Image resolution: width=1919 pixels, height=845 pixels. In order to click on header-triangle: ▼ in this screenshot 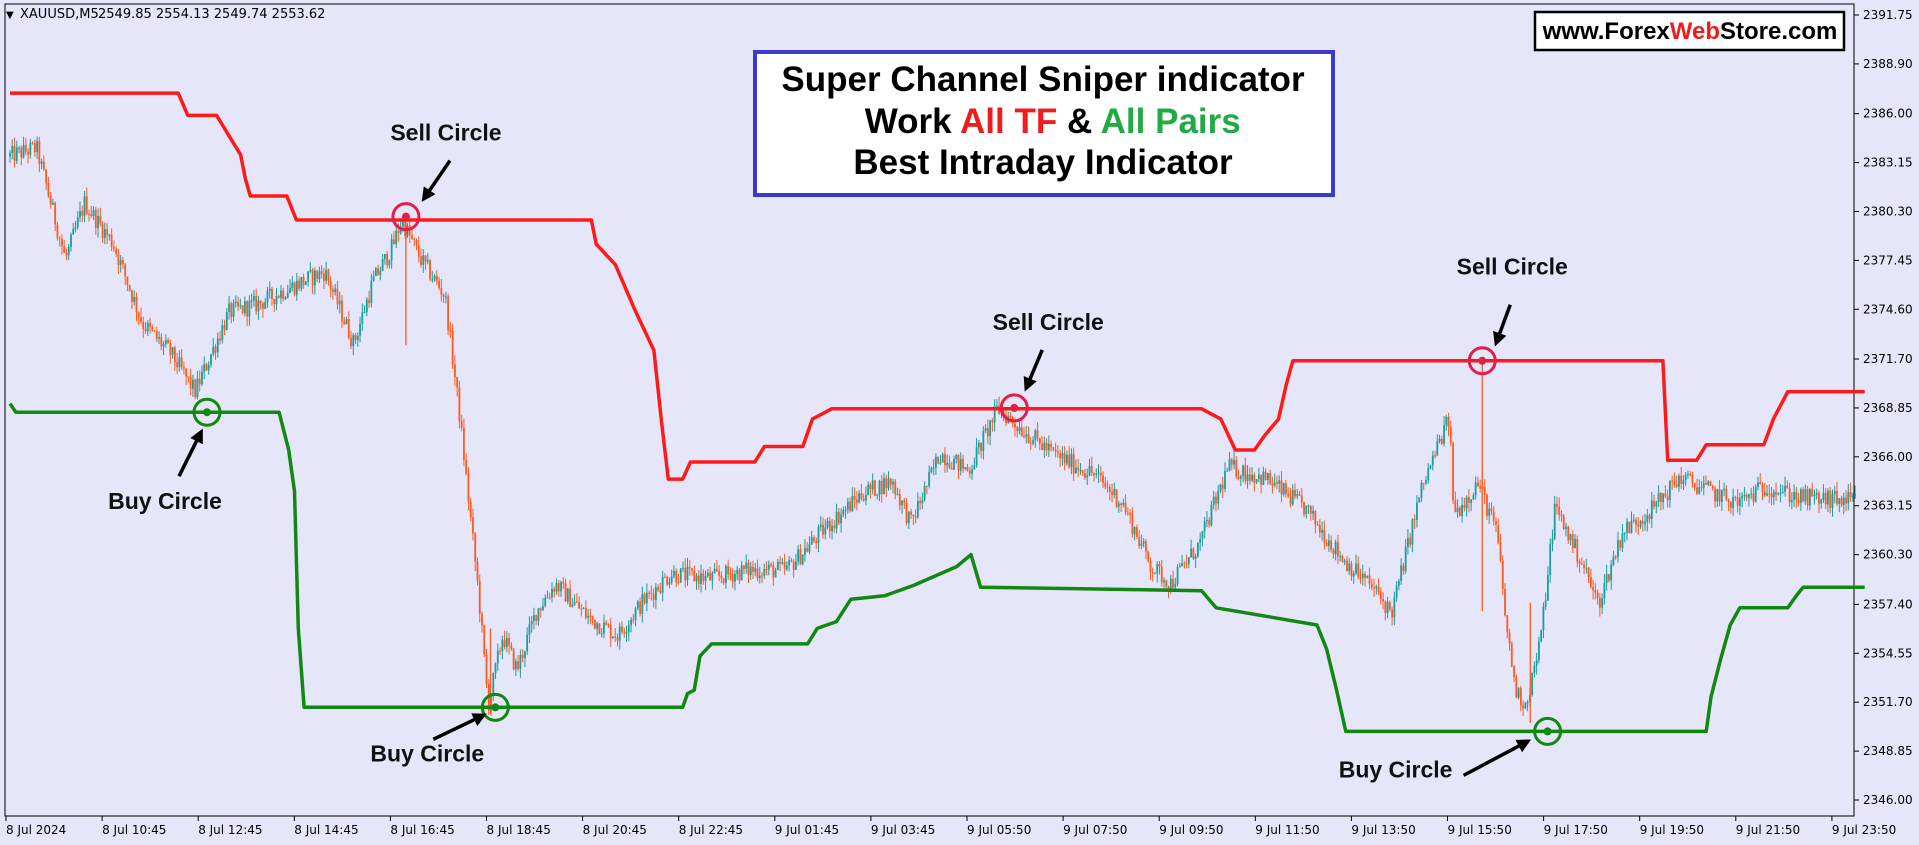, I will do `click(10, 15)`.